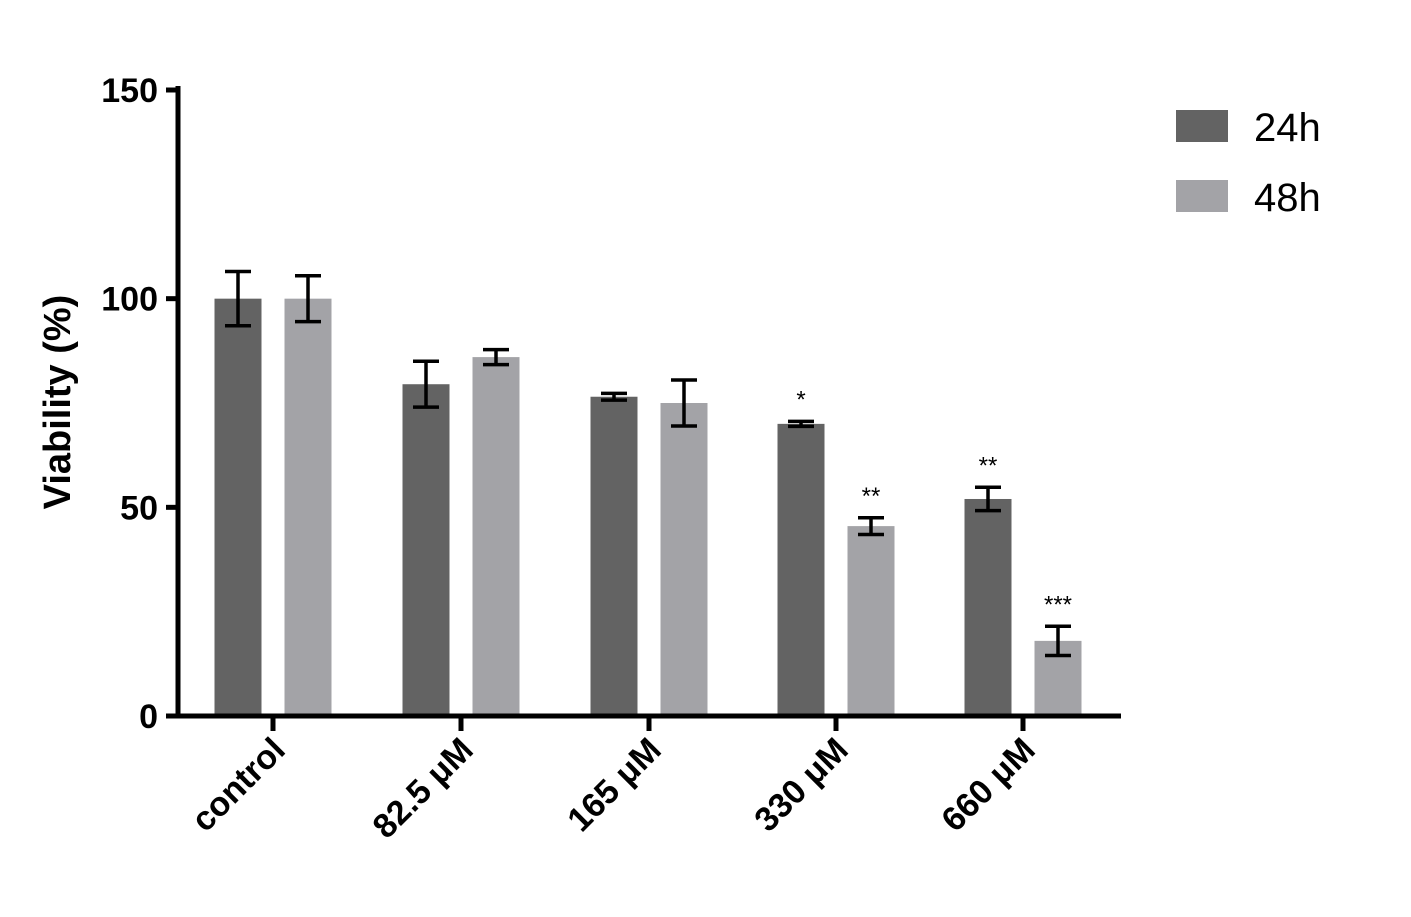 The height and width of the screenshot is (917, 1411). I want to click on y-ticks-layer: 0 50 100 150, so click(139, 404).